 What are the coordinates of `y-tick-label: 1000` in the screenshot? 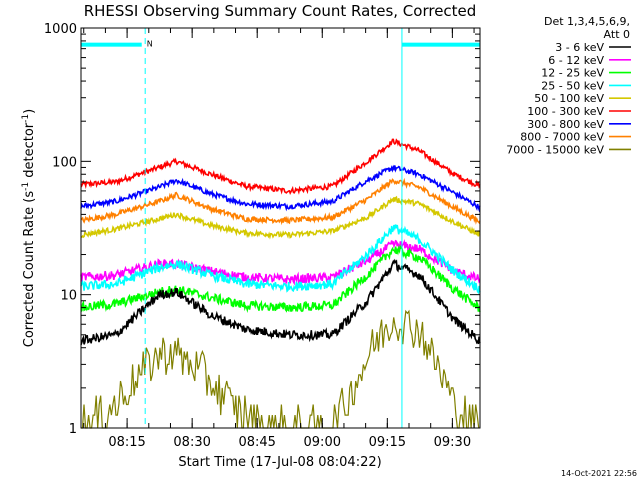 It's located at (60, 29).